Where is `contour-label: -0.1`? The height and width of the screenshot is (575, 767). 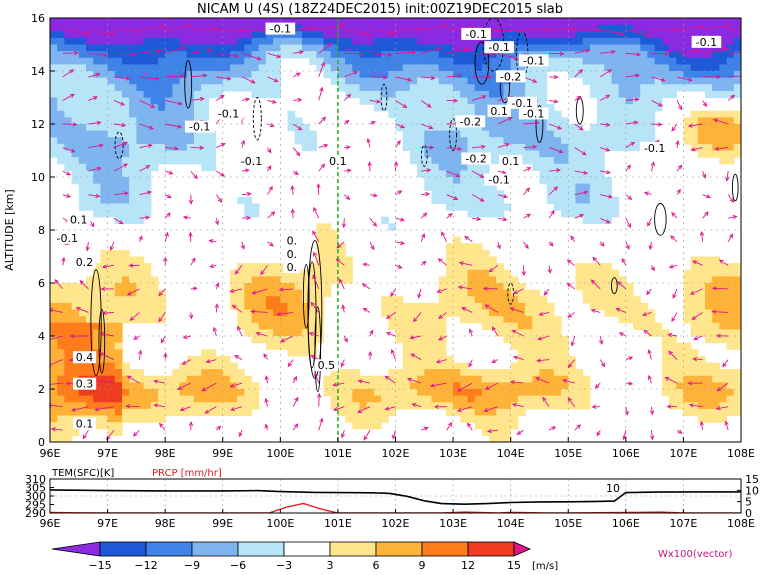 contour-label: -0.1 is located at coordinates (706, 42).